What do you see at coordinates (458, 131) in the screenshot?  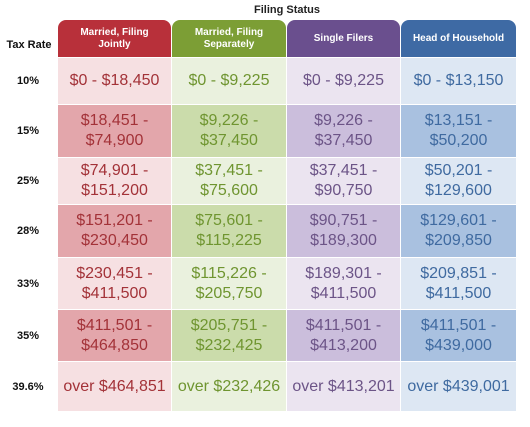 I see `bracket-cell-head-of-household: $13,151 - $50,200` at bounding box center [458, 131].